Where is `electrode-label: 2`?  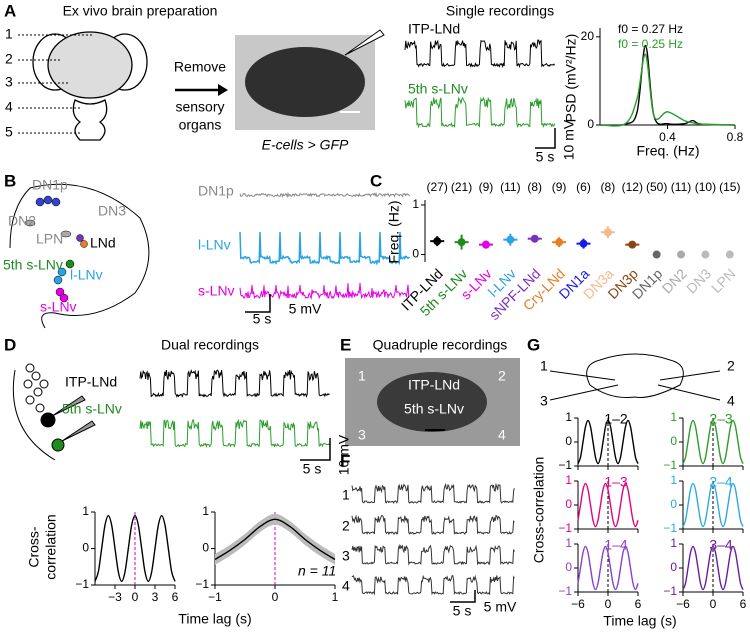 electrode-label: 2 is located at coordinates (731, 366).